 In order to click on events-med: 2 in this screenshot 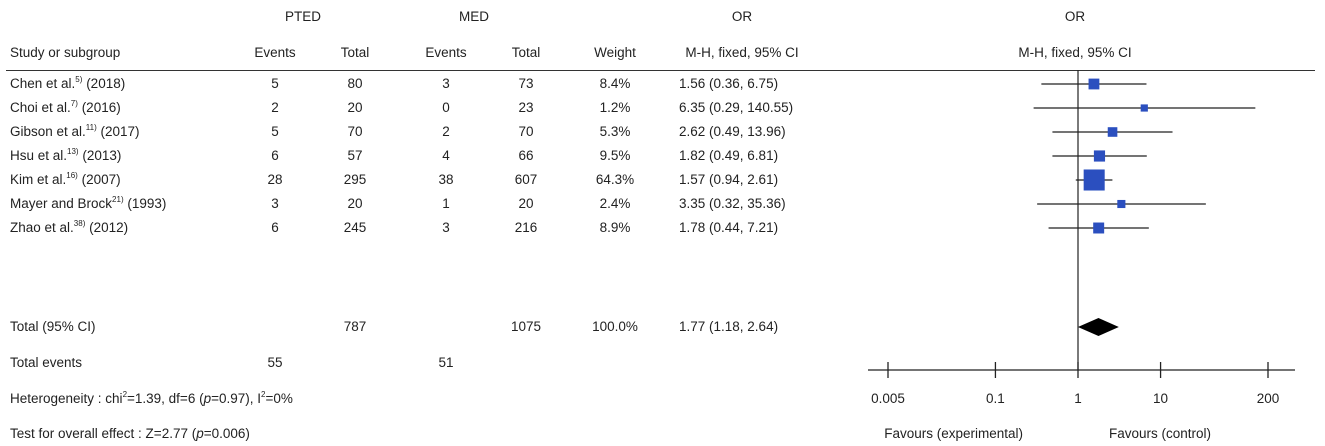, I will do `click(446, 131)`.